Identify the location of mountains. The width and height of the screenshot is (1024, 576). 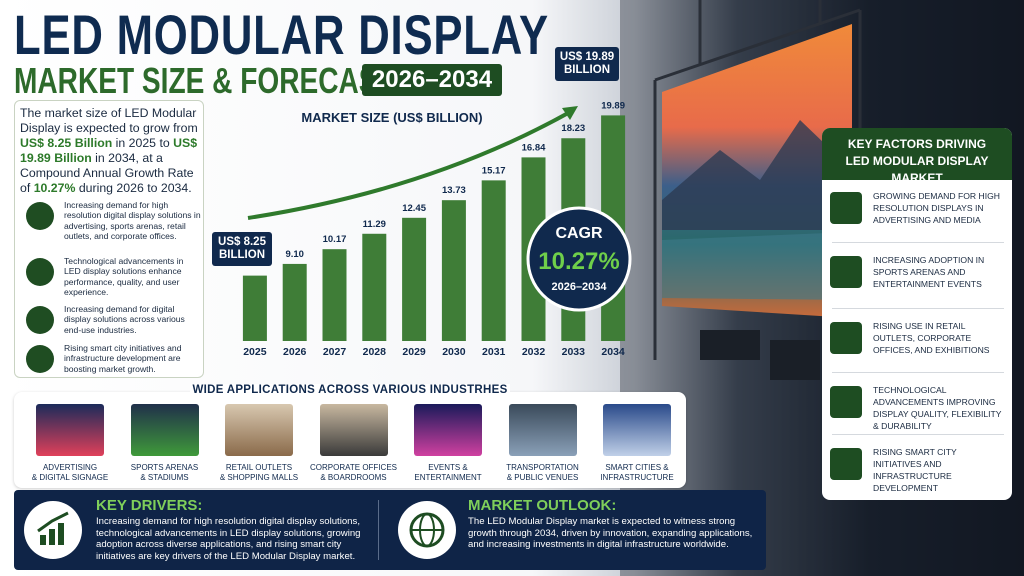
(757, 175).